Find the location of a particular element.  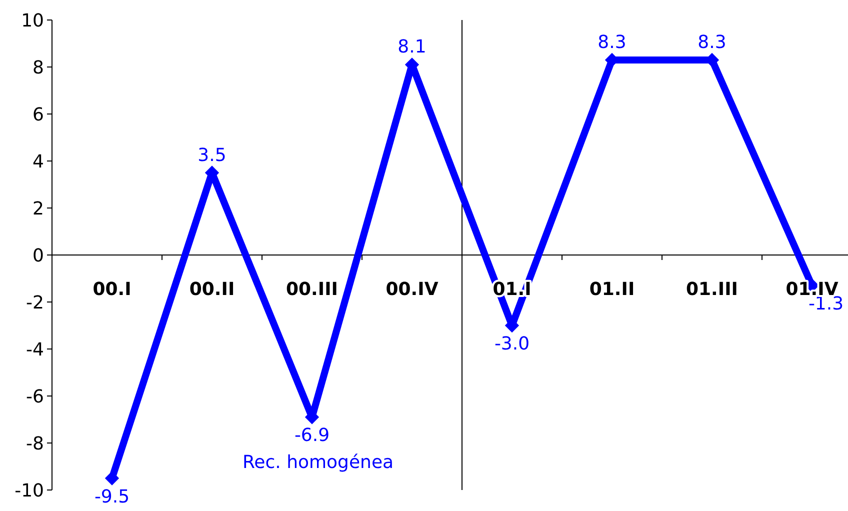

y-tick-label: 2 is located at coordinates (38, 209).